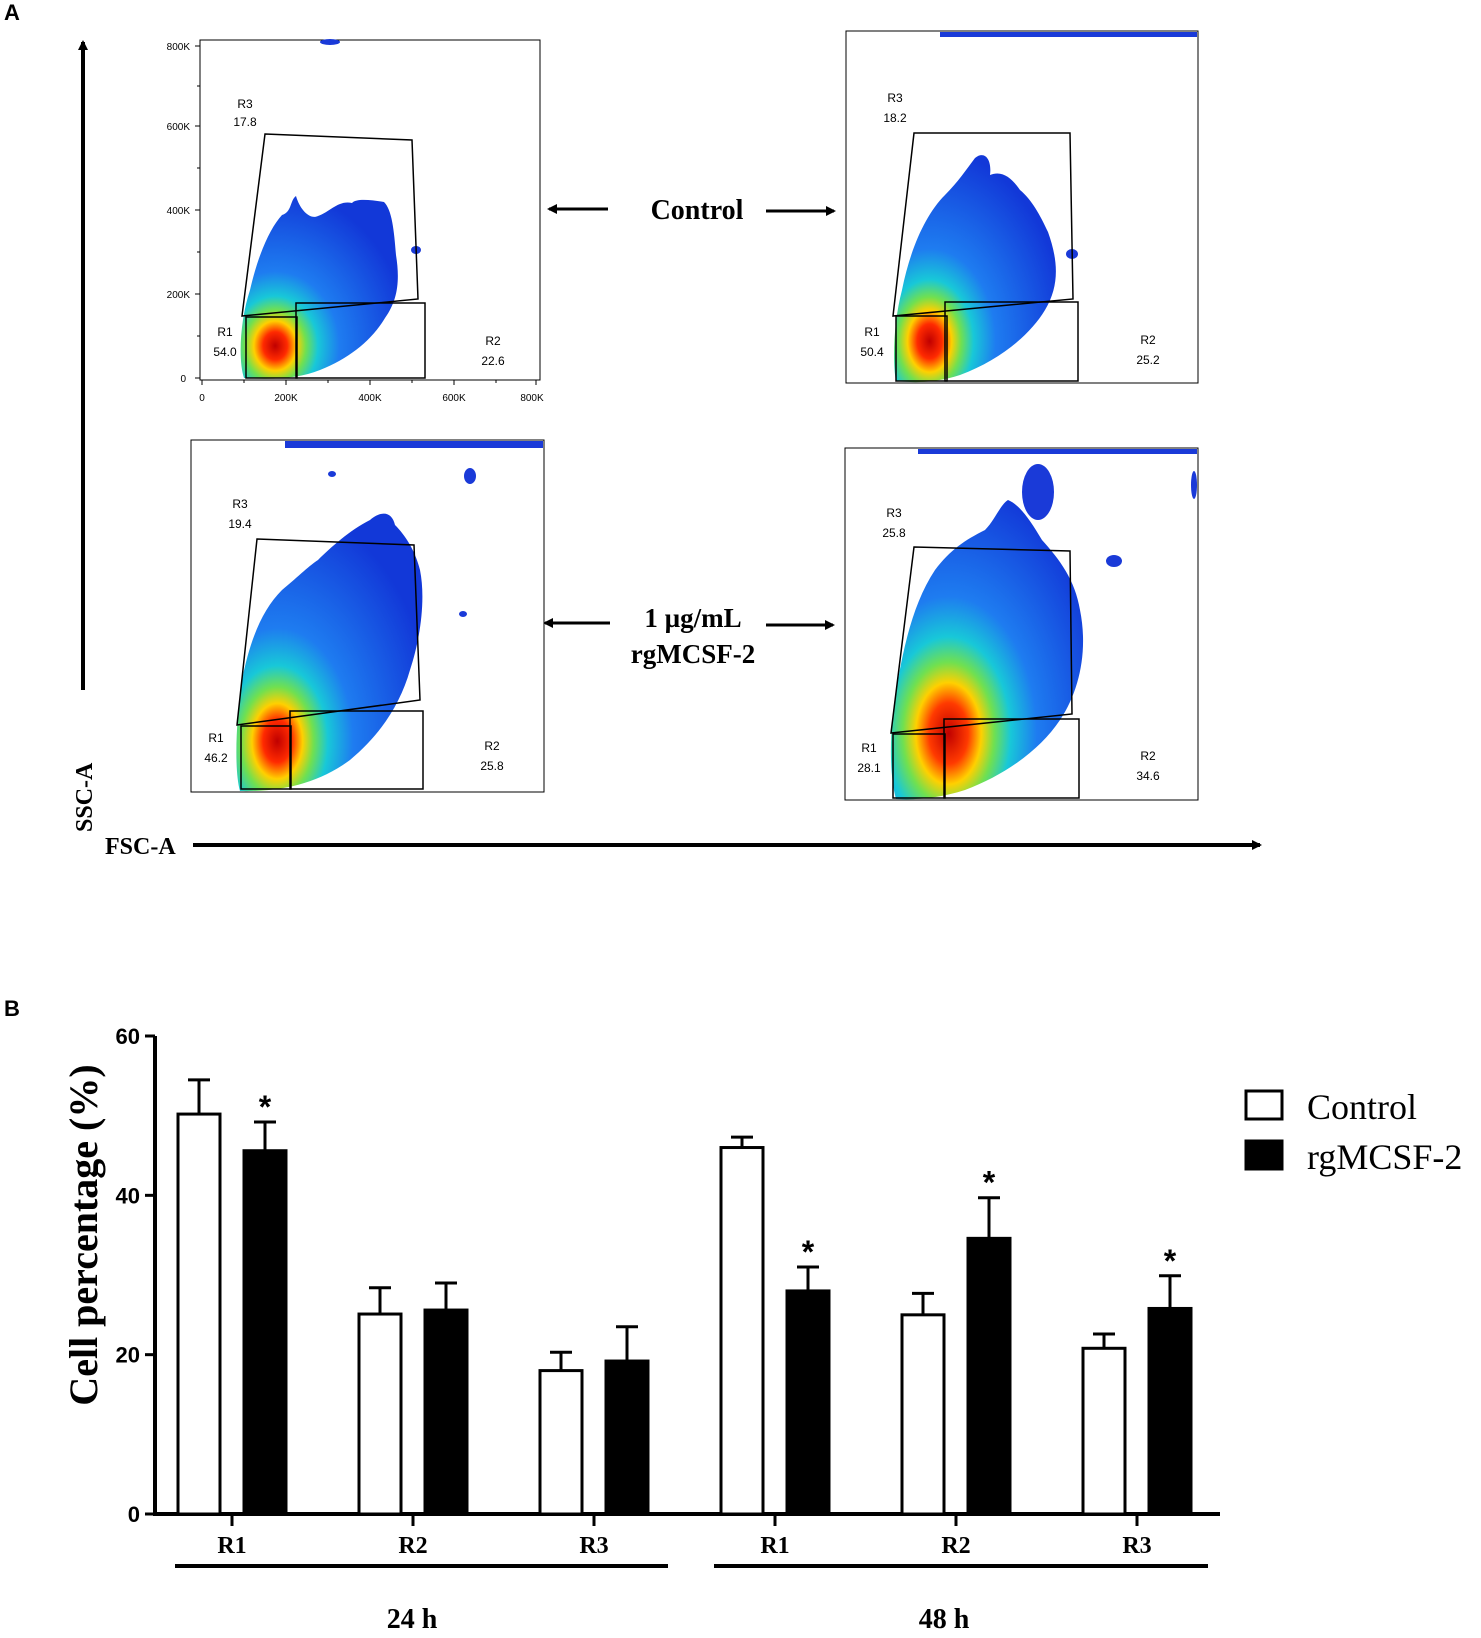 The width and height of the screenshot is (1481, 1638). Describe the element at coordinates (412, 1619) in the screenshot. I see `group-label: 24 h` at that location.